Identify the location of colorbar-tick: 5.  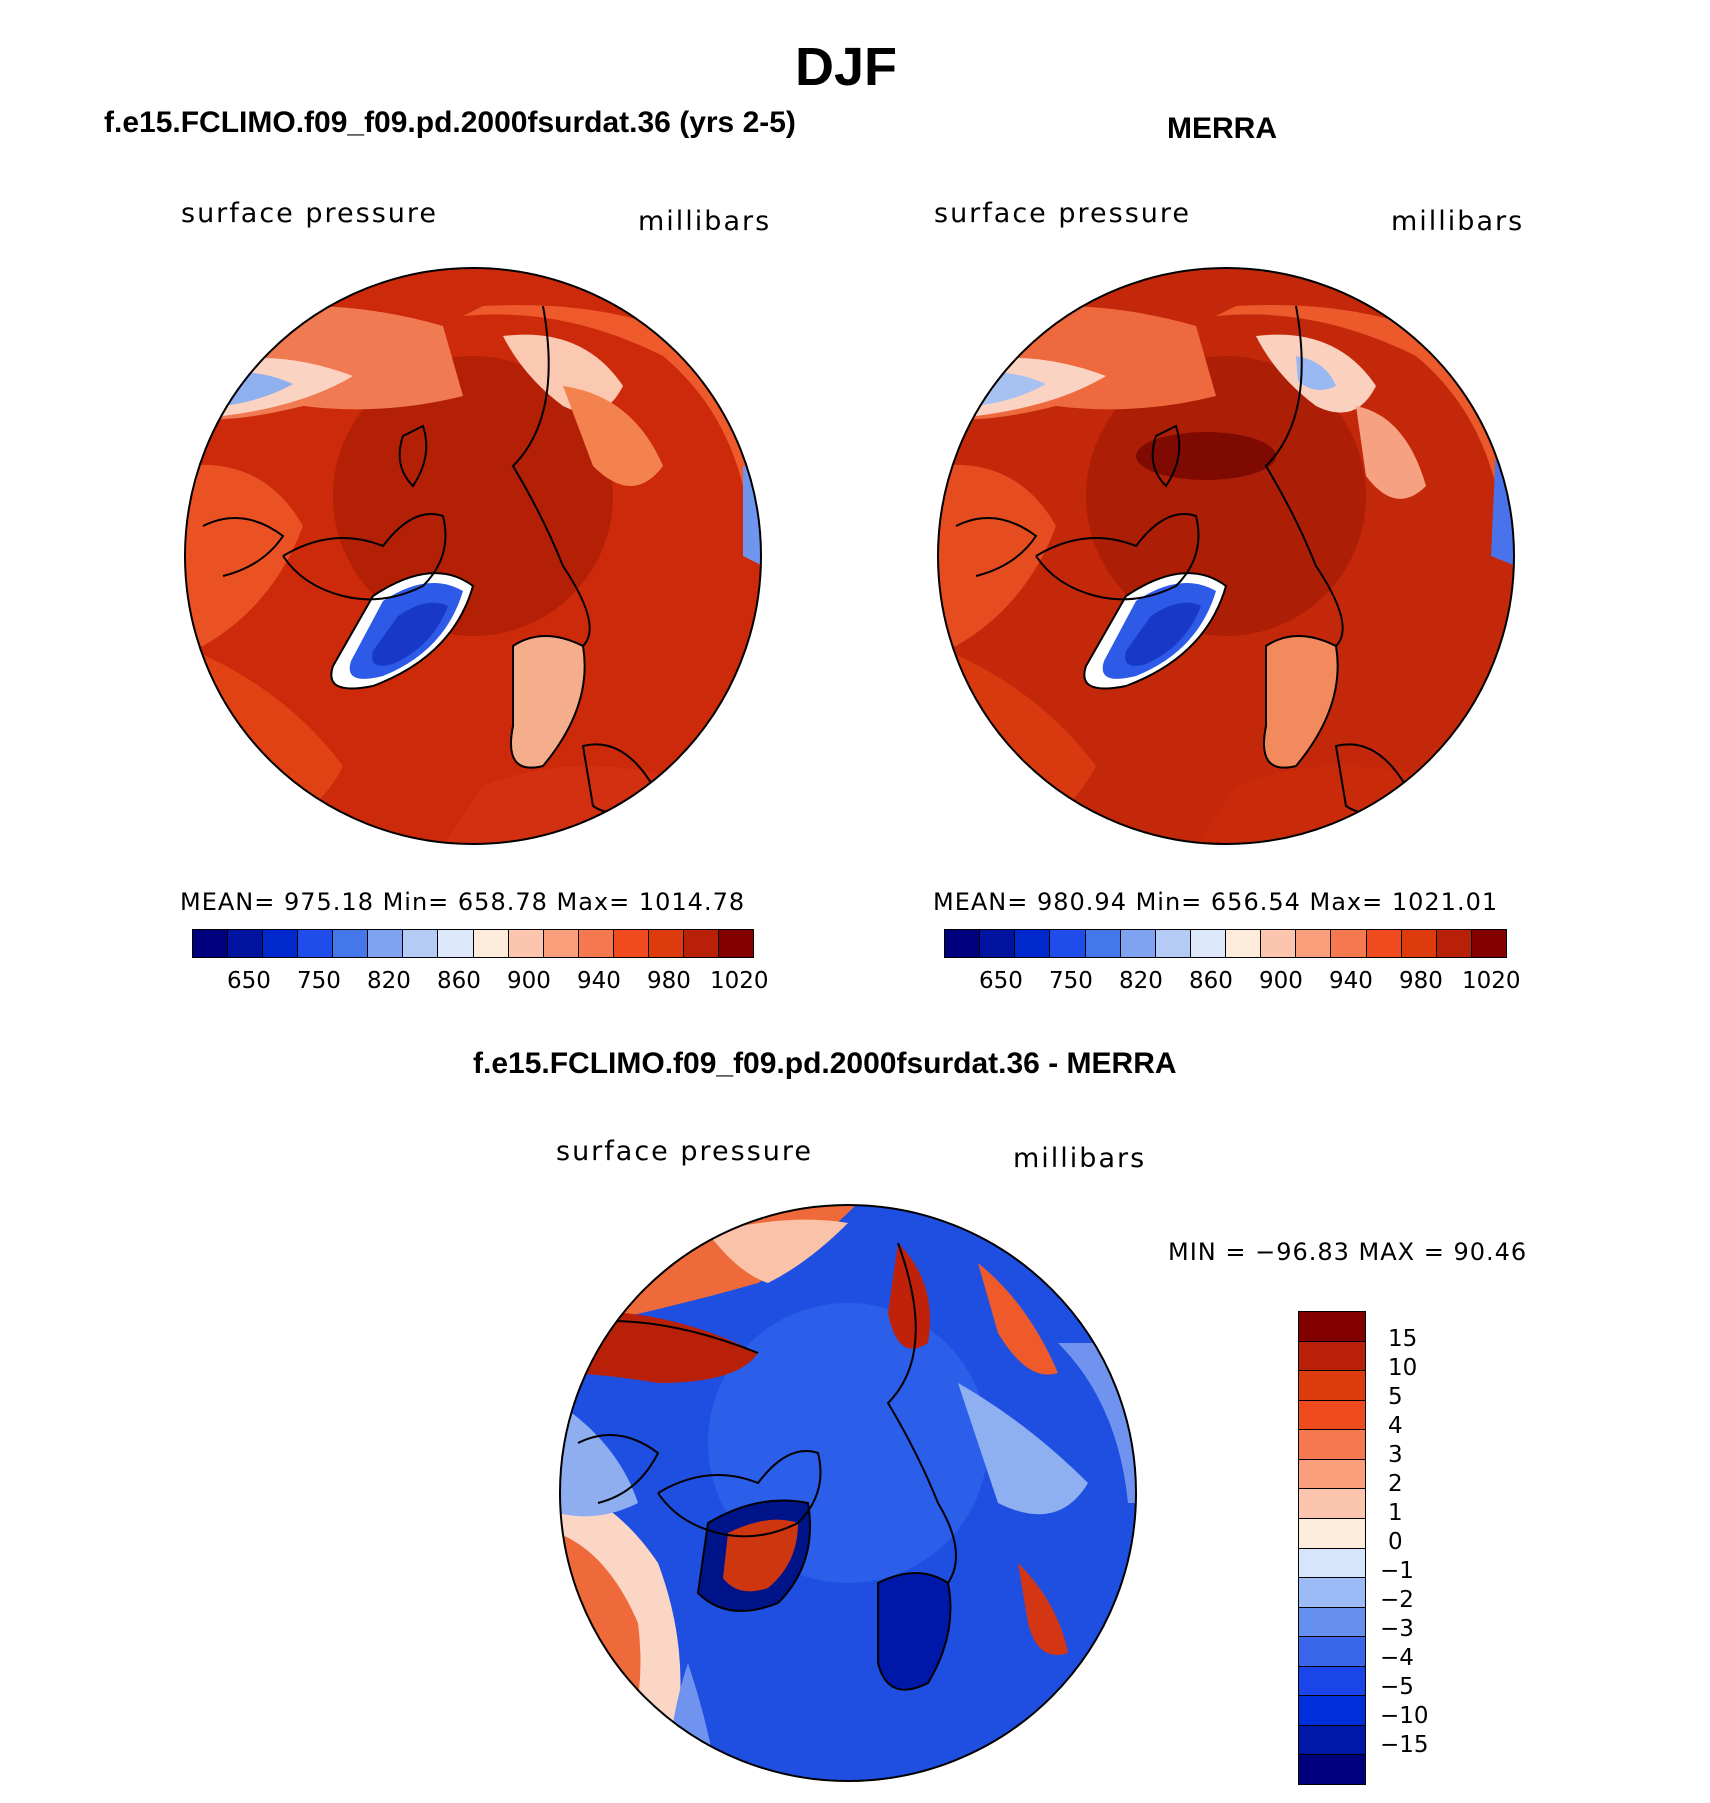
(1395, 1397).